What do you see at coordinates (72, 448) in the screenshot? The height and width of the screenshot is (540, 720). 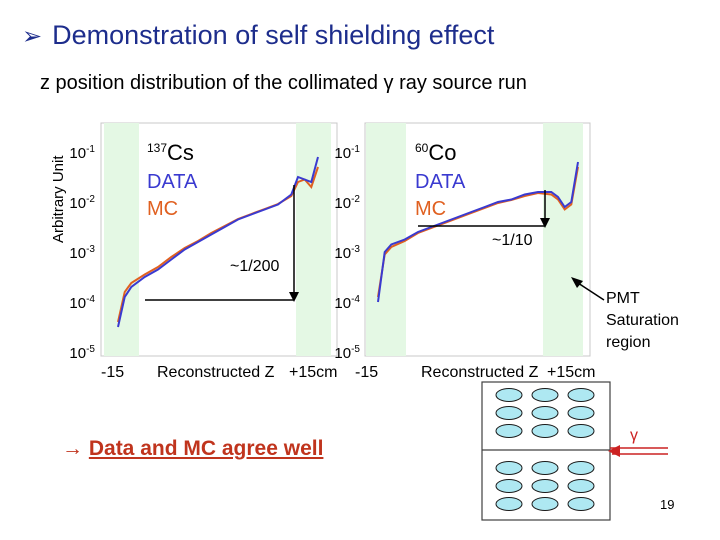 I see `conclusion-arrow-icon: →` at bounding box center [72, 448].